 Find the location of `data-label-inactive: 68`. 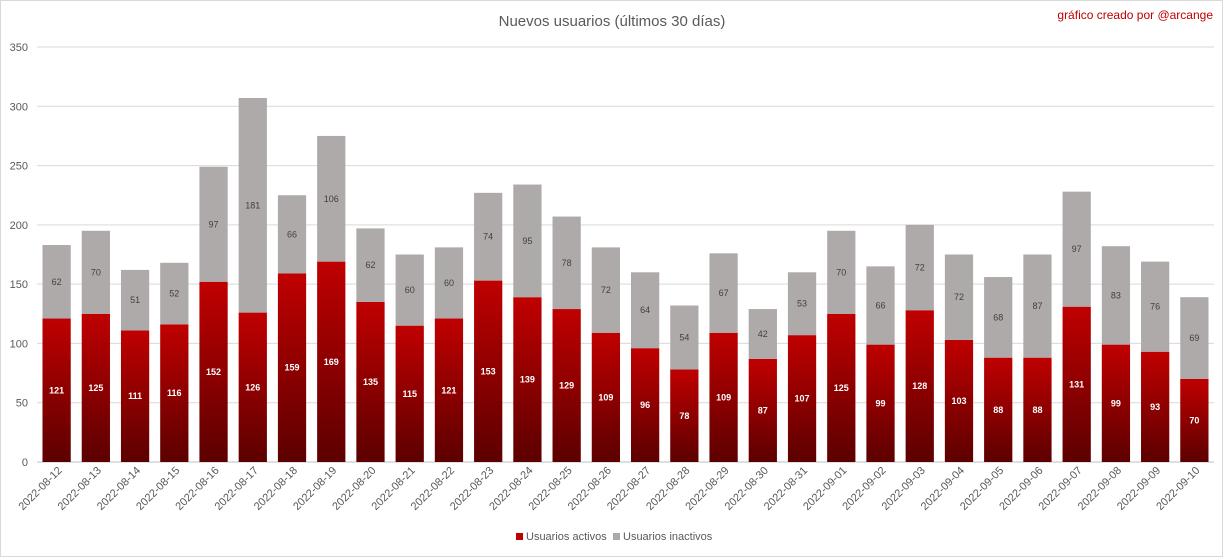

data-label-inactive: 68 is located at coordinates (998, 317).